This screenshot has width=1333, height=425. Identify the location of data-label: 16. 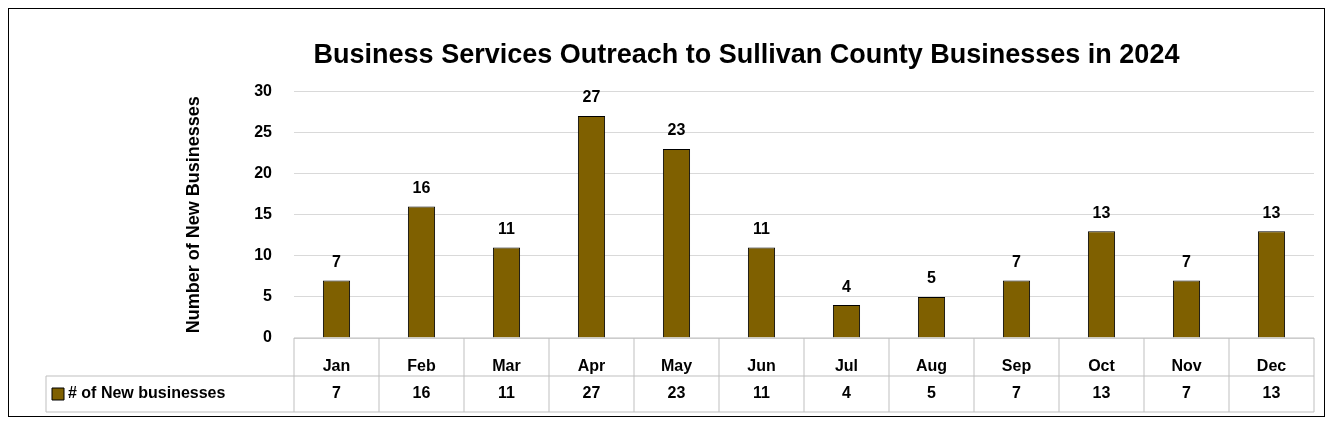
(421, 393).